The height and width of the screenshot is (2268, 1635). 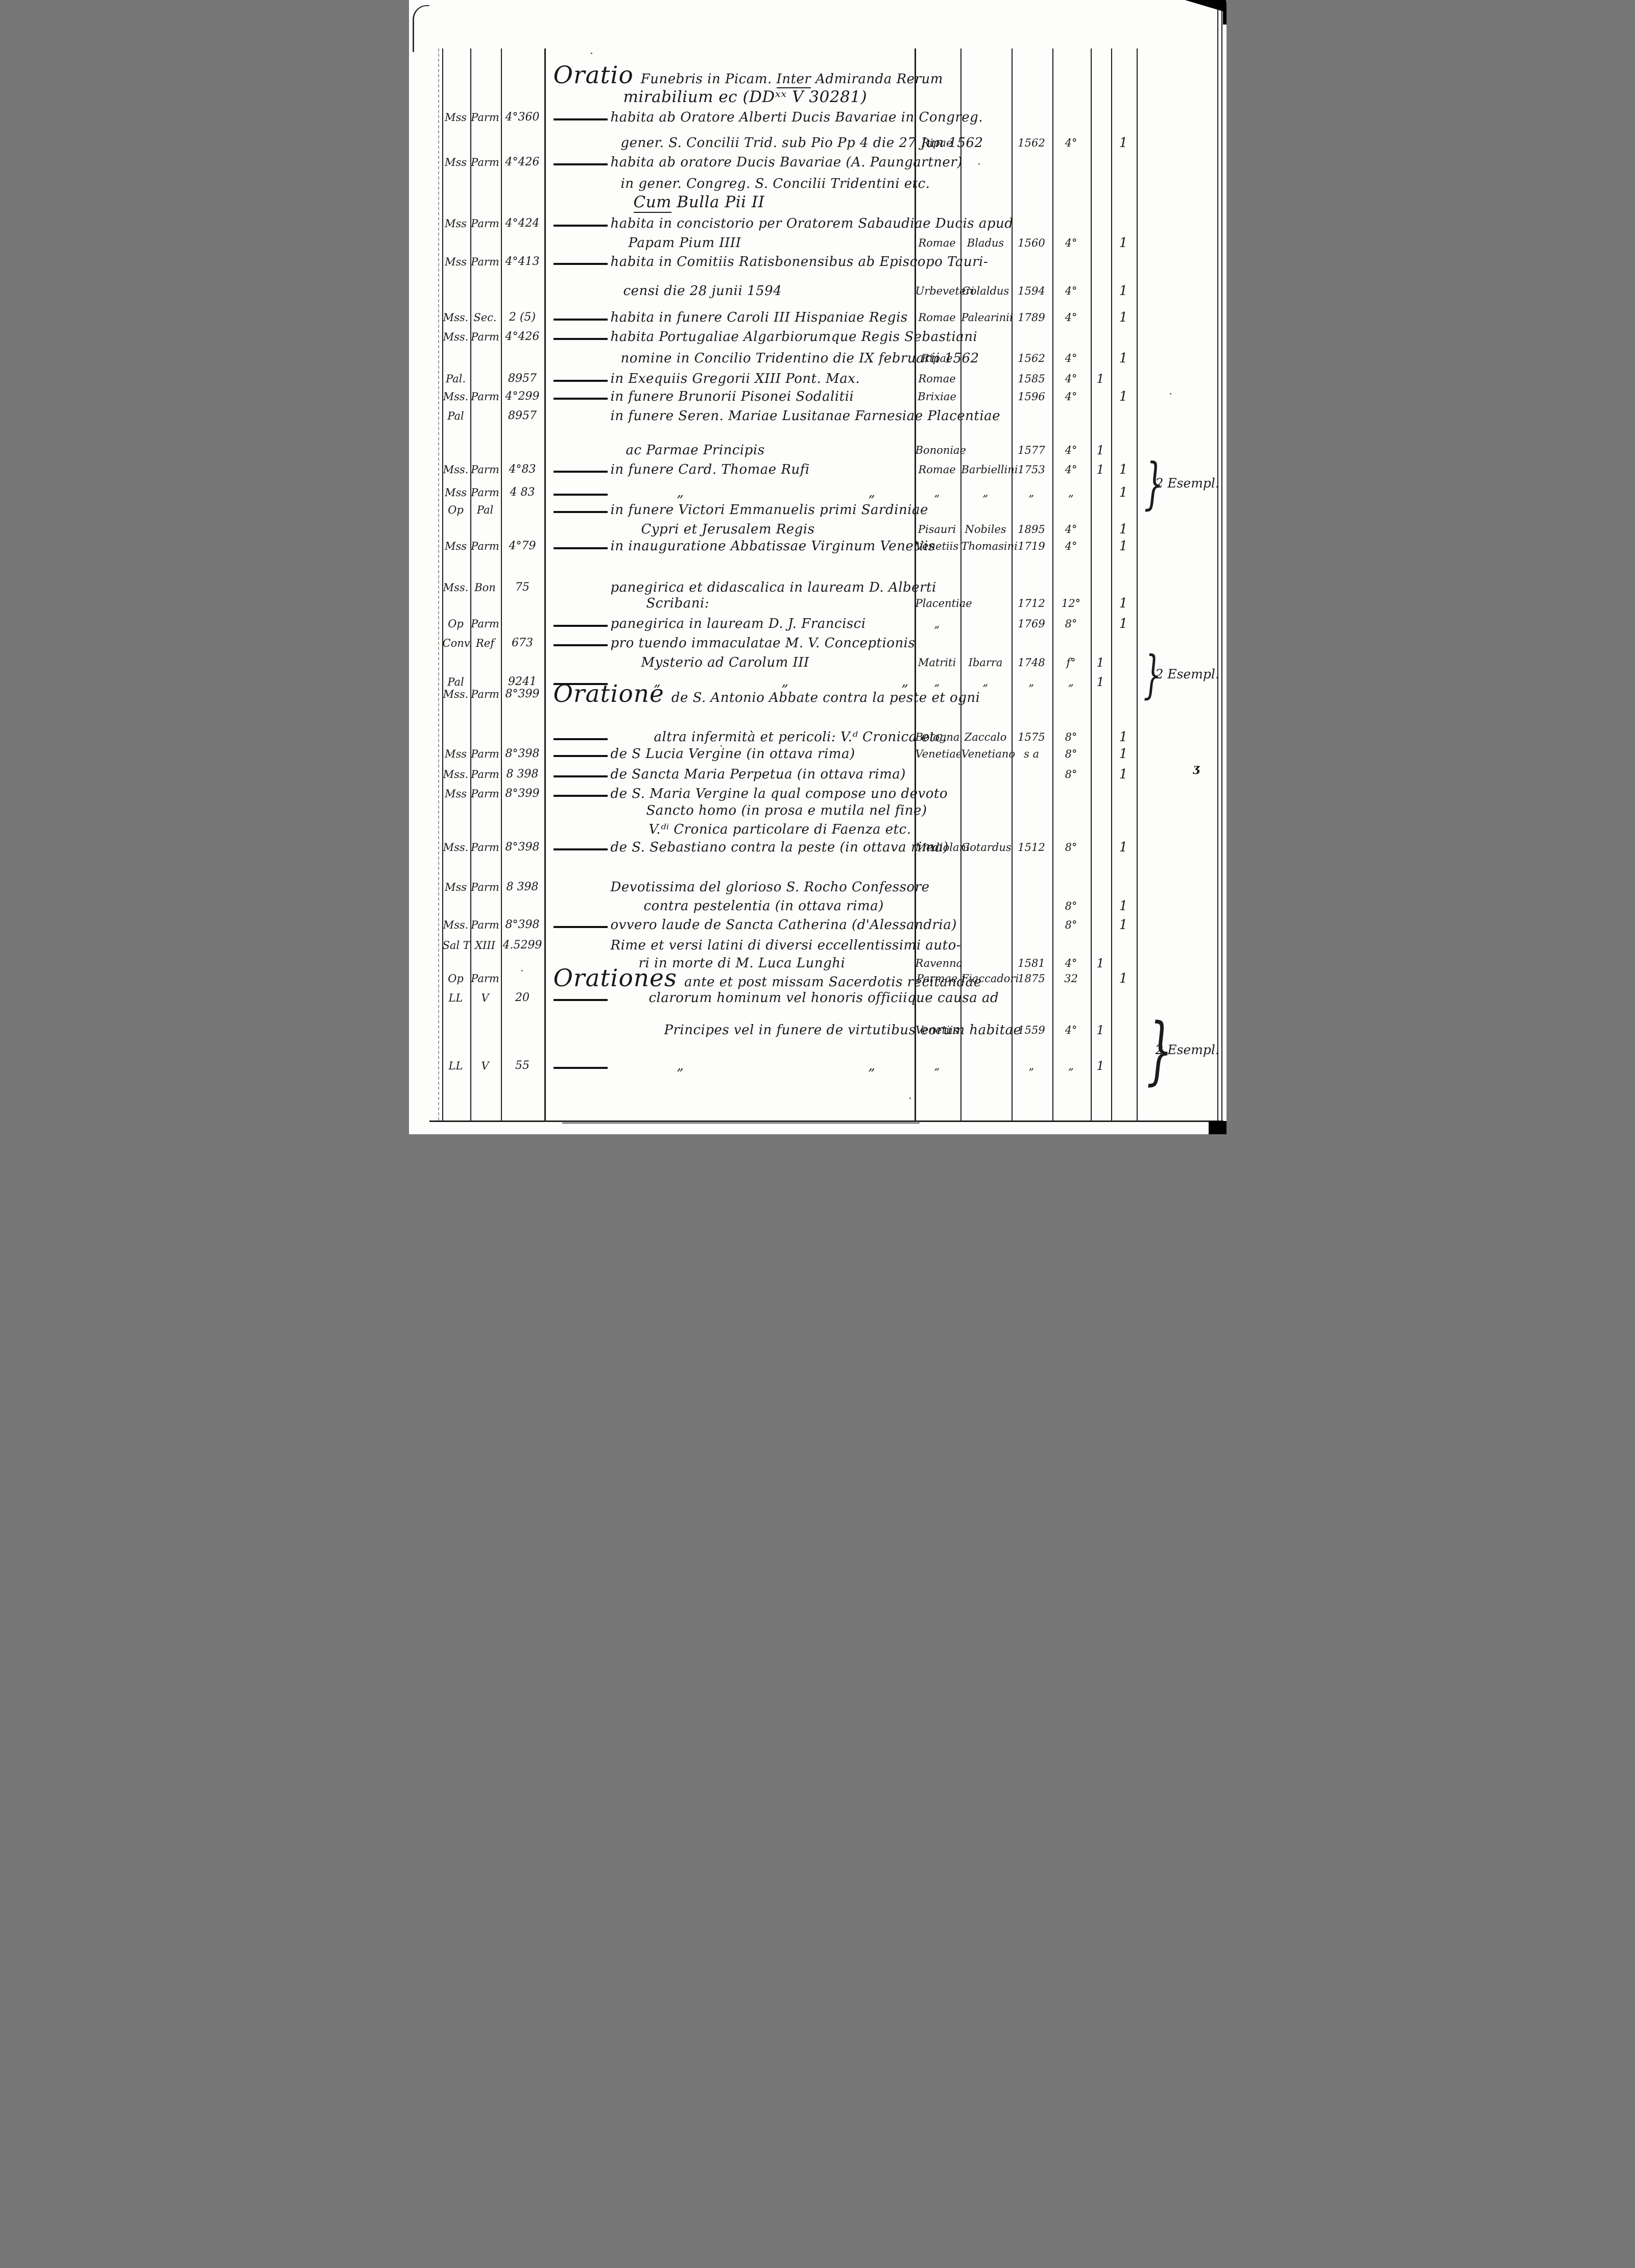 I want to click on entry-line: contra pestelentia (in ottava rima) 8° 1, so click(x=818, y=906).